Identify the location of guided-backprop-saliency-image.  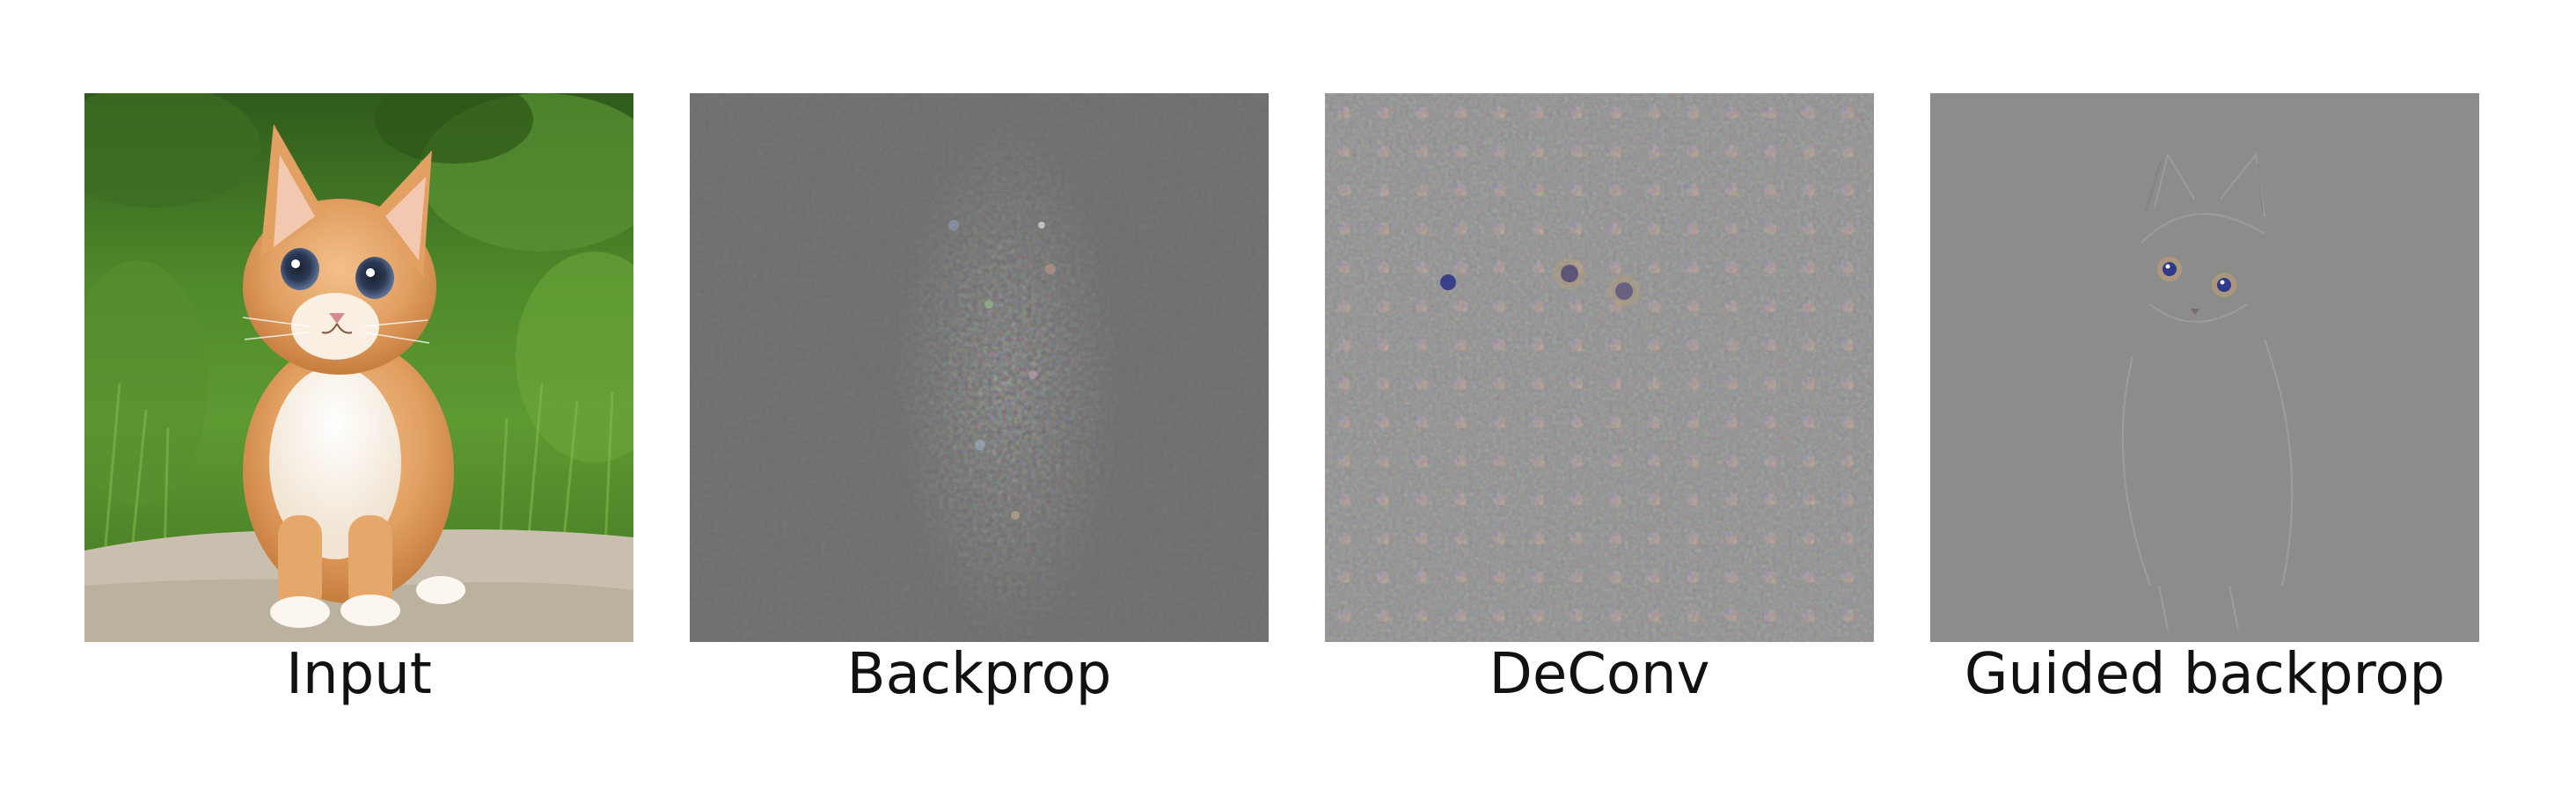
(2204, 367).